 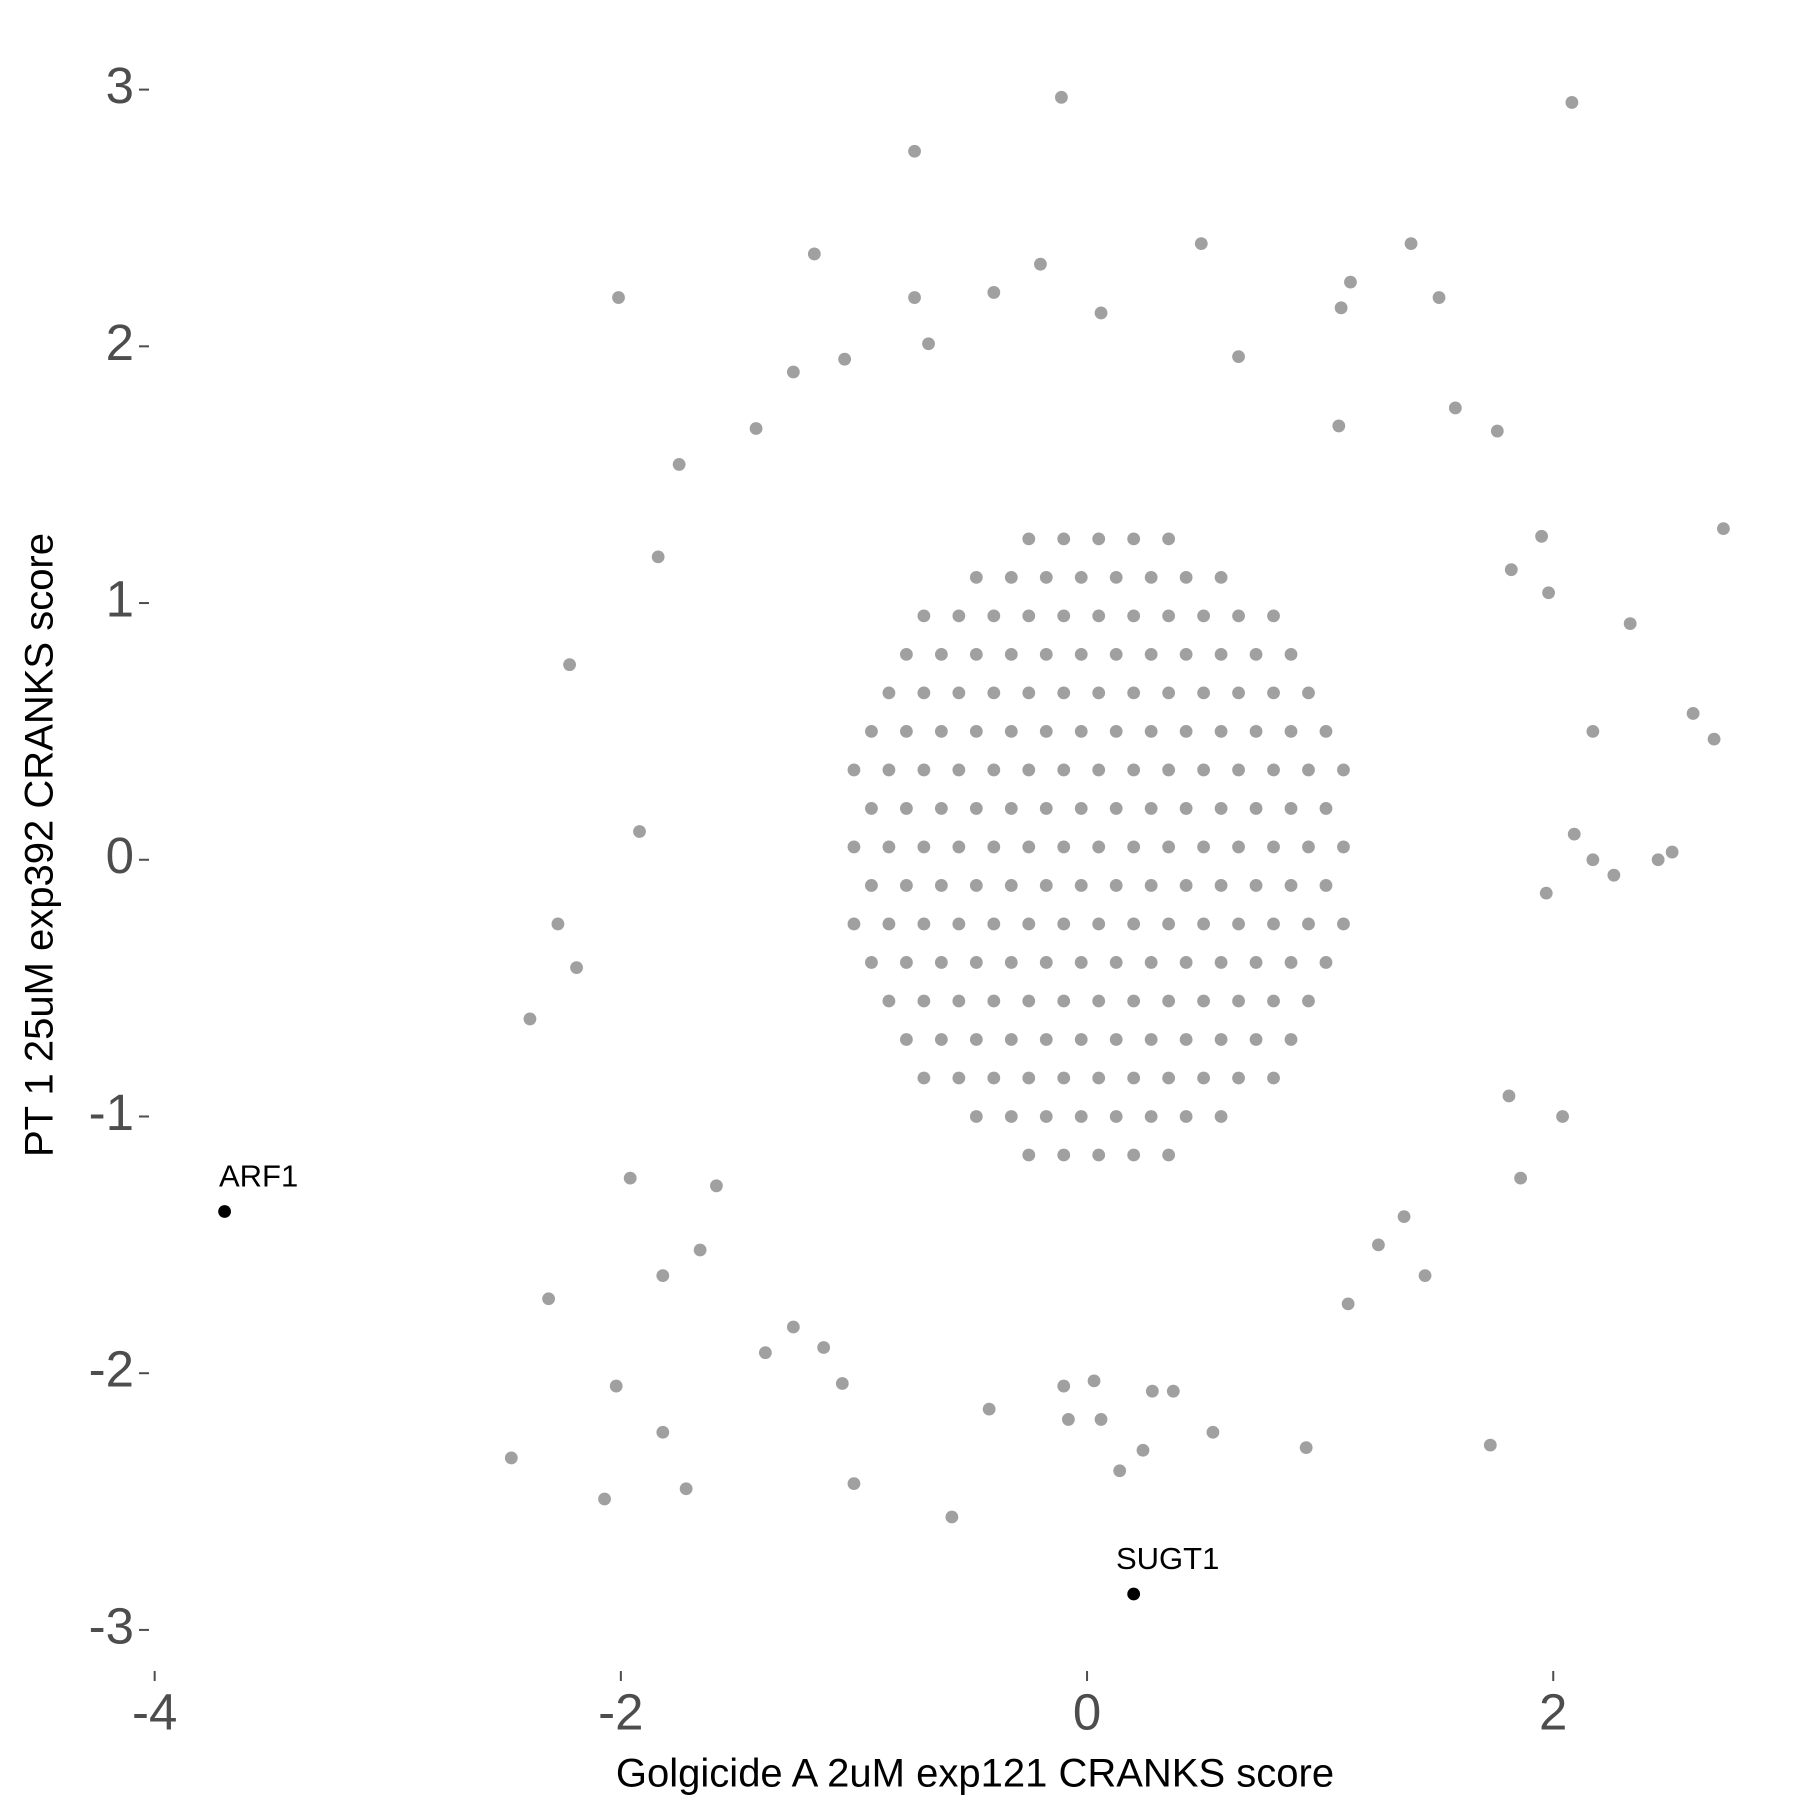 I want to click on y-tick-label: -3, so click(x=111, y=1625).